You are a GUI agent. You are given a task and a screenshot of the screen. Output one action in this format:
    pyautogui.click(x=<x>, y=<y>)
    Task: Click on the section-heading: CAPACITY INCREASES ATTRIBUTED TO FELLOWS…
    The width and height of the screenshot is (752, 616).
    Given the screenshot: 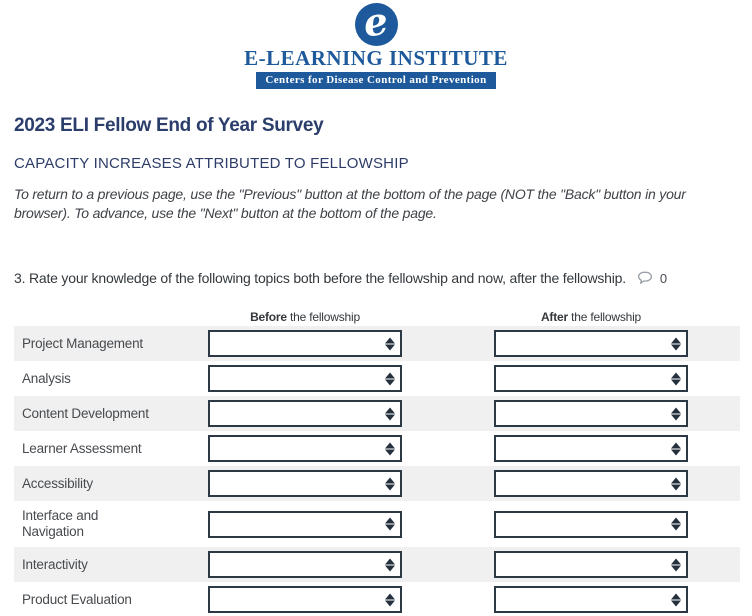 What is the action you would take?
    pyautogui.click(x=211, y=164)
    